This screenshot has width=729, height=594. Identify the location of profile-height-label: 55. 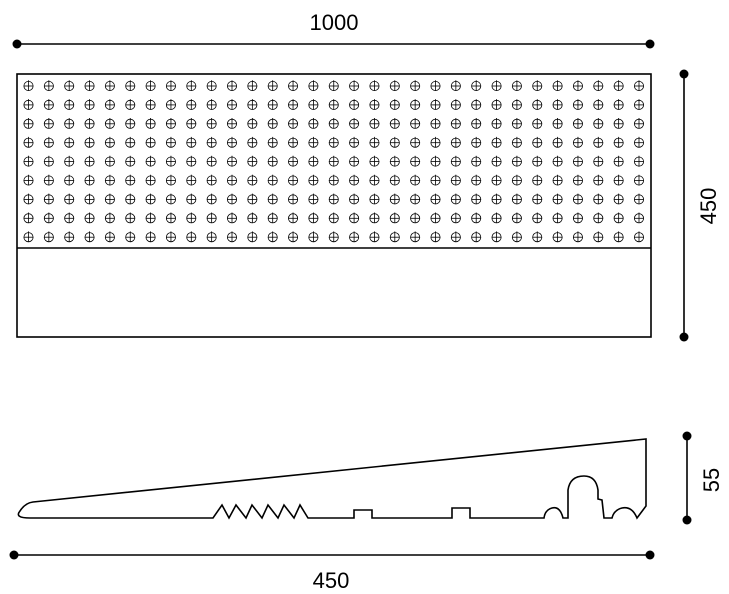
(711, 480).